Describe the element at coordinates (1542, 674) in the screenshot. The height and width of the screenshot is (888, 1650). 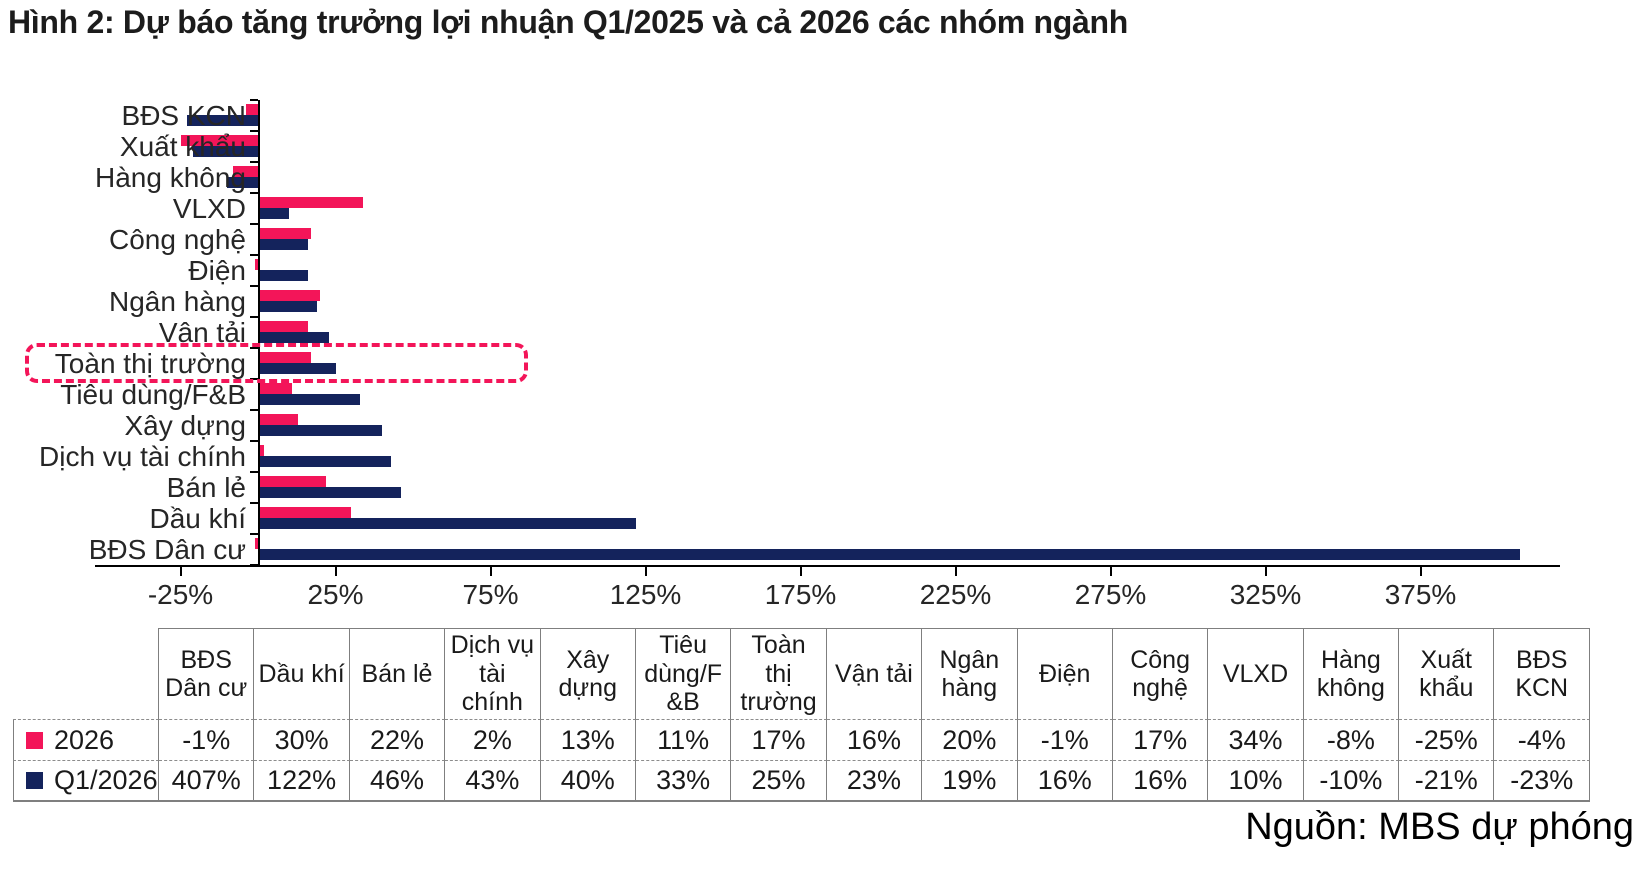
I see `table-header-cell: BĐS KCN` at that location.